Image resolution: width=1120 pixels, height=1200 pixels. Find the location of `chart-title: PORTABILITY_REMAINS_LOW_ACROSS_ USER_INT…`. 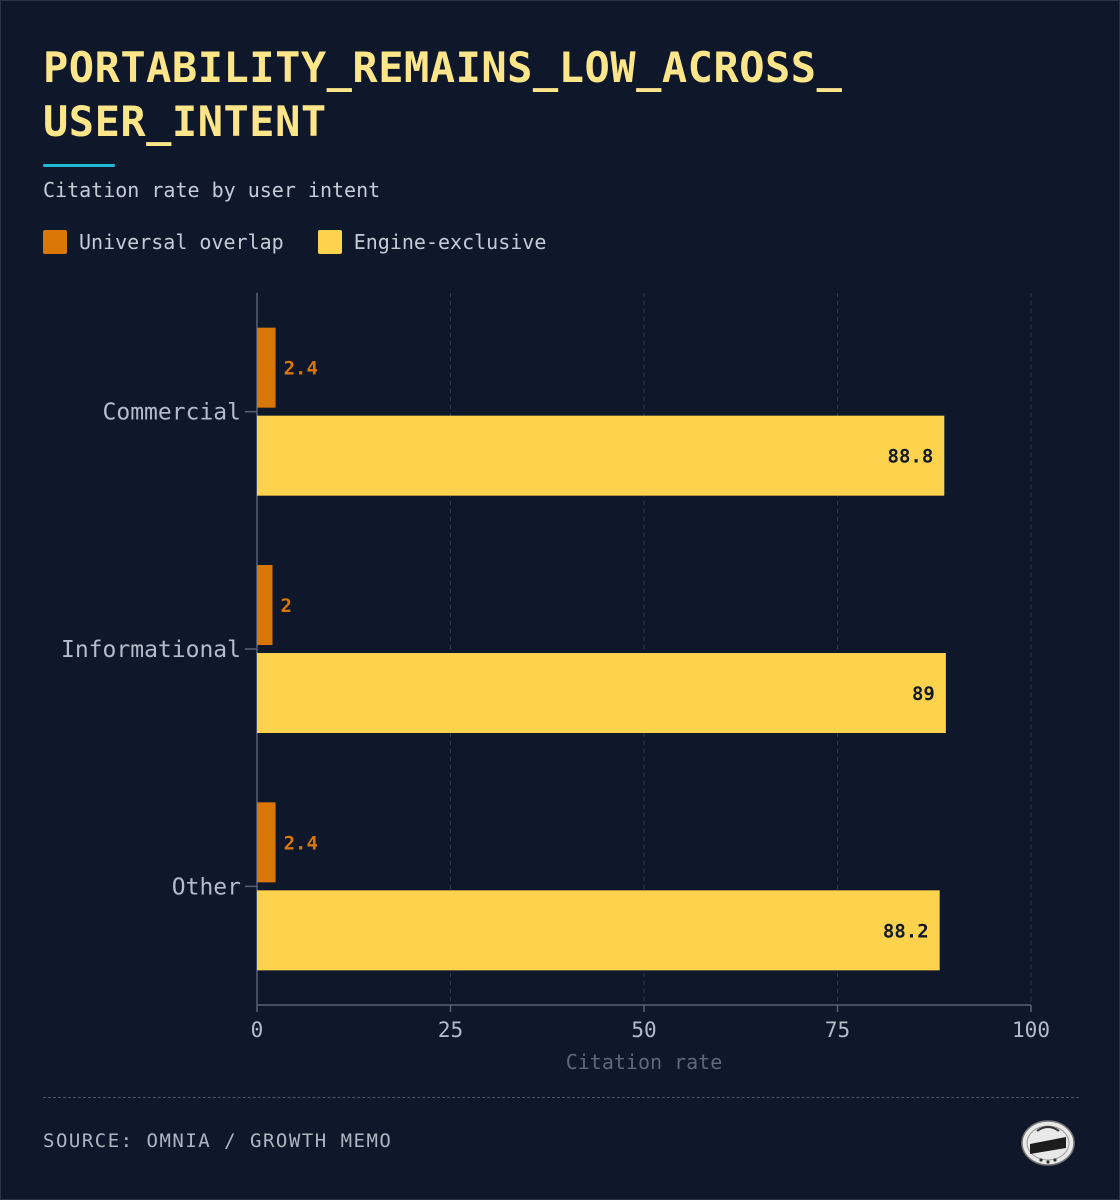

chart-title: PORTABILITY_REMAINS_LOW_ACROSS_ USER_INT… is located at coordinates (543, 95).